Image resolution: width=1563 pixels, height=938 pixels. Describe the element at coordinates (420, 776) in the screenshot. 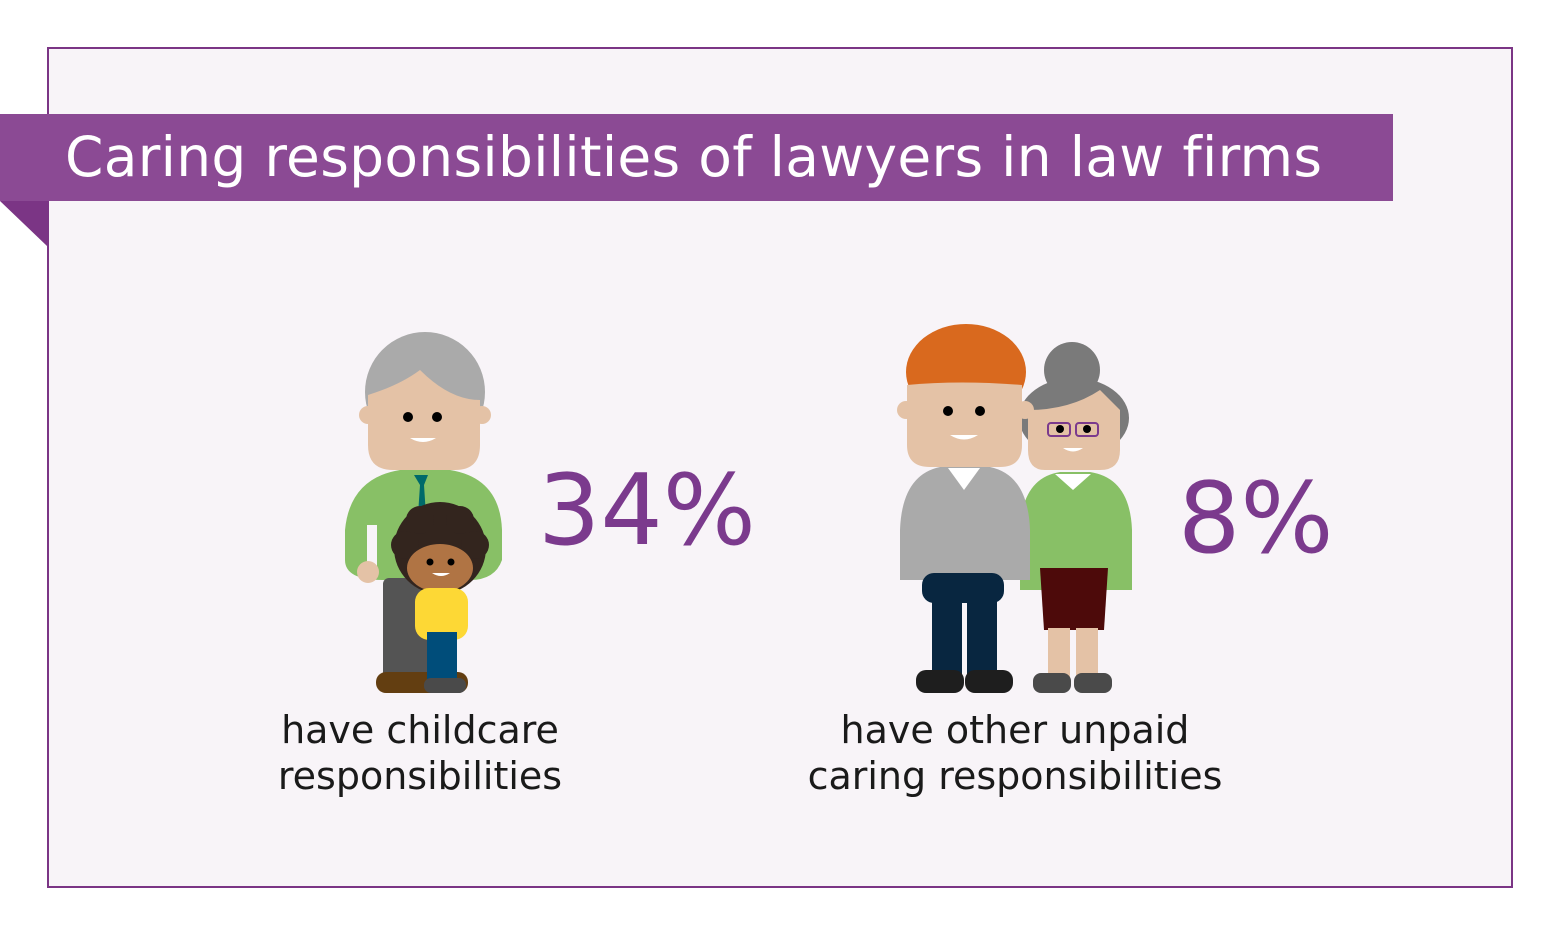

I see `caption-line: responsibilities` at that location.